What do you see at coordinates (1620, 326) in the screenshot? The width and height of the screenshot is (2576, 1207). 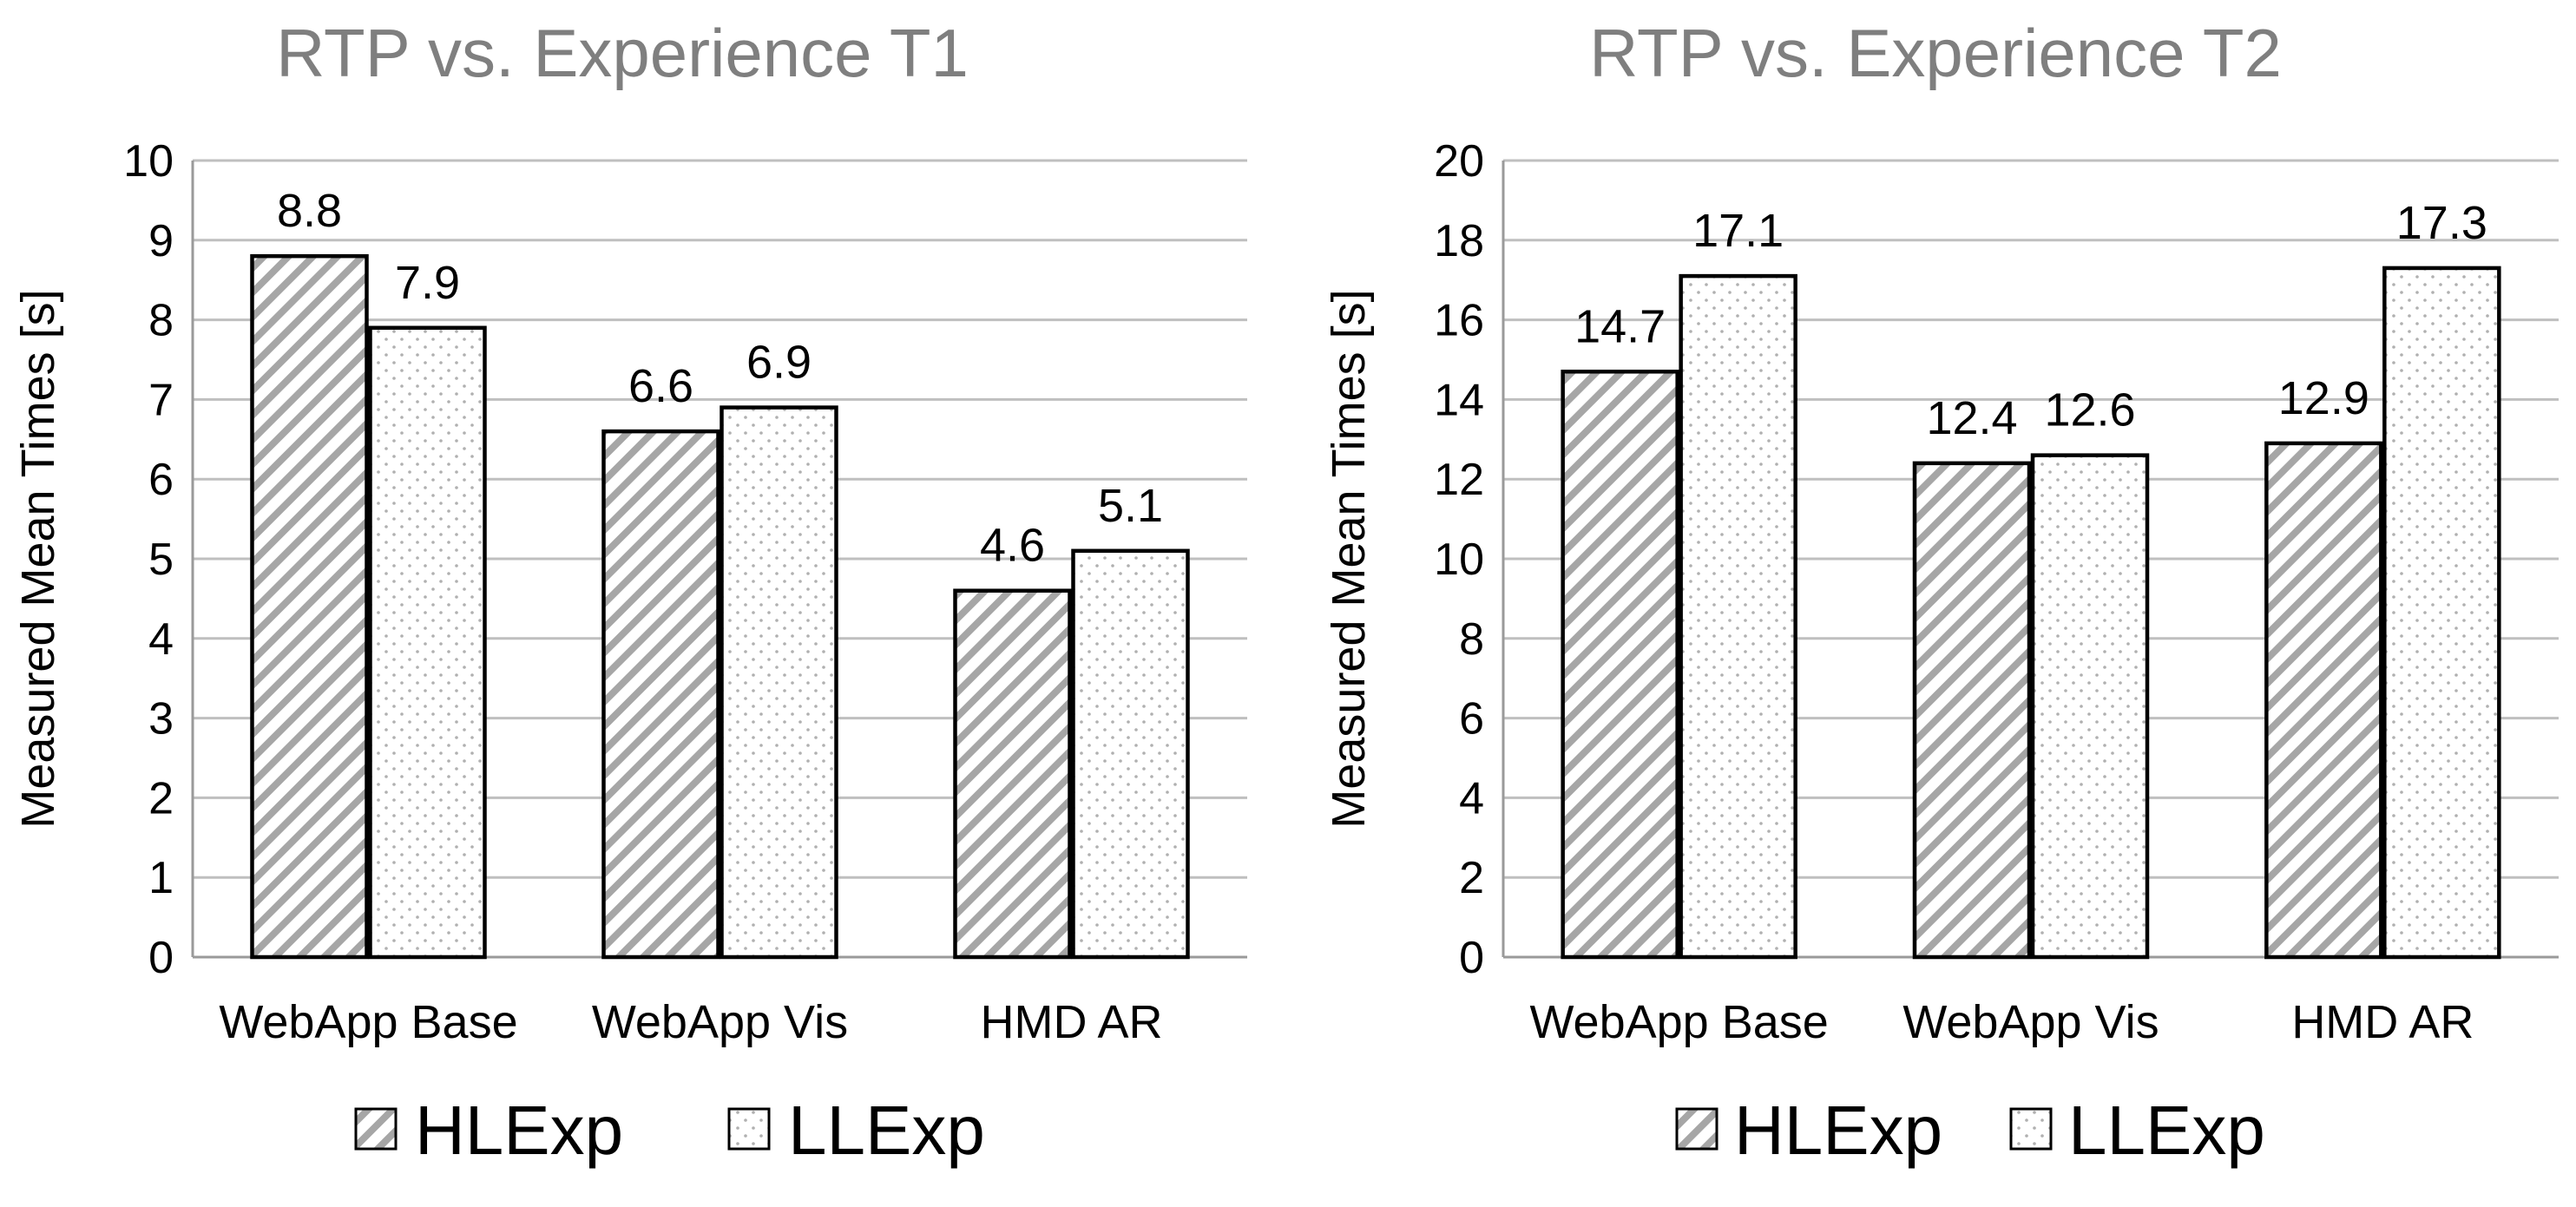 I see `data-label: 14.7` at bounding box center [1620, 326].